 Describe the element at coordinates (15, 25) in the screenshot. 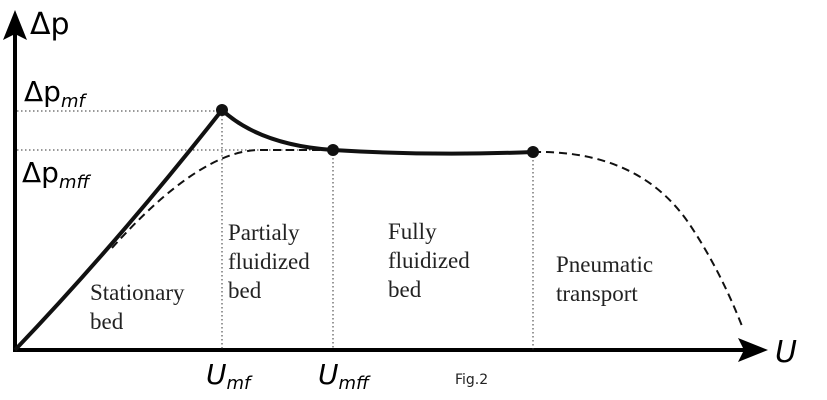

I see `y-arrow` at that location.